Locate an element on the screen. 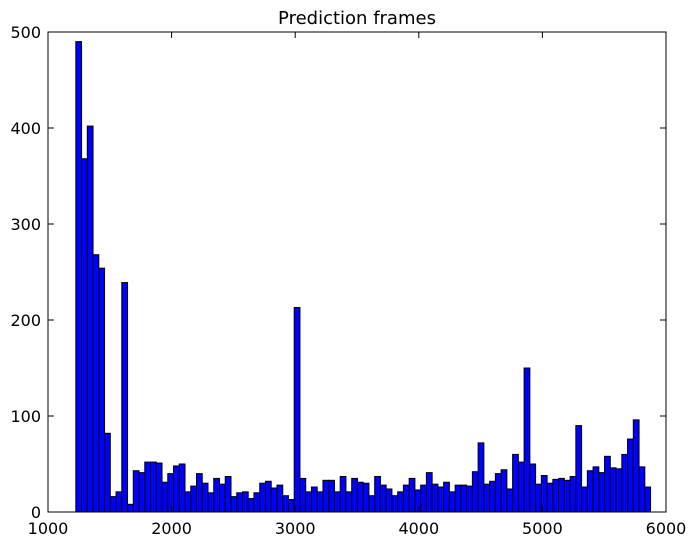 The height and width of the screenshot is (545, 698). chart-title: Prediction frames is located at coordinates (357, 18).